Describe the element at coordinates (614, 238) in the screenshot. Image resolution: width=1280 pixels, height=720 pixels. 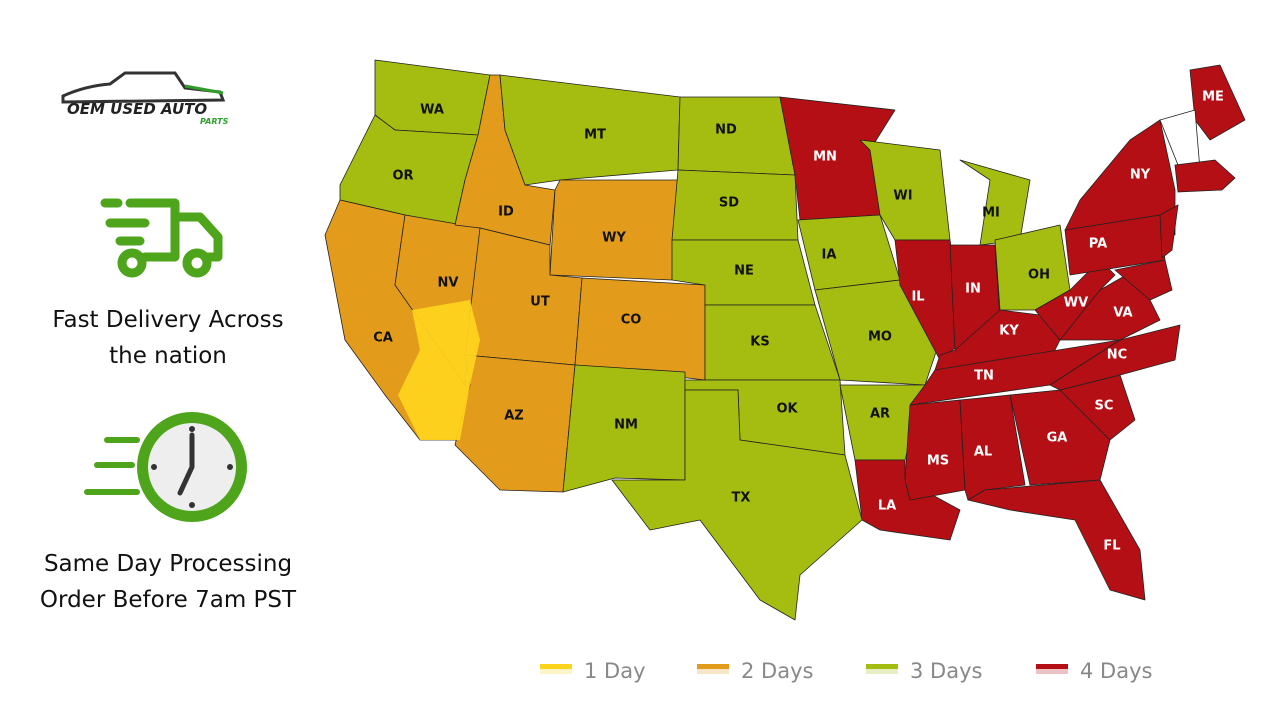
I see `state-label: WY` at that location.